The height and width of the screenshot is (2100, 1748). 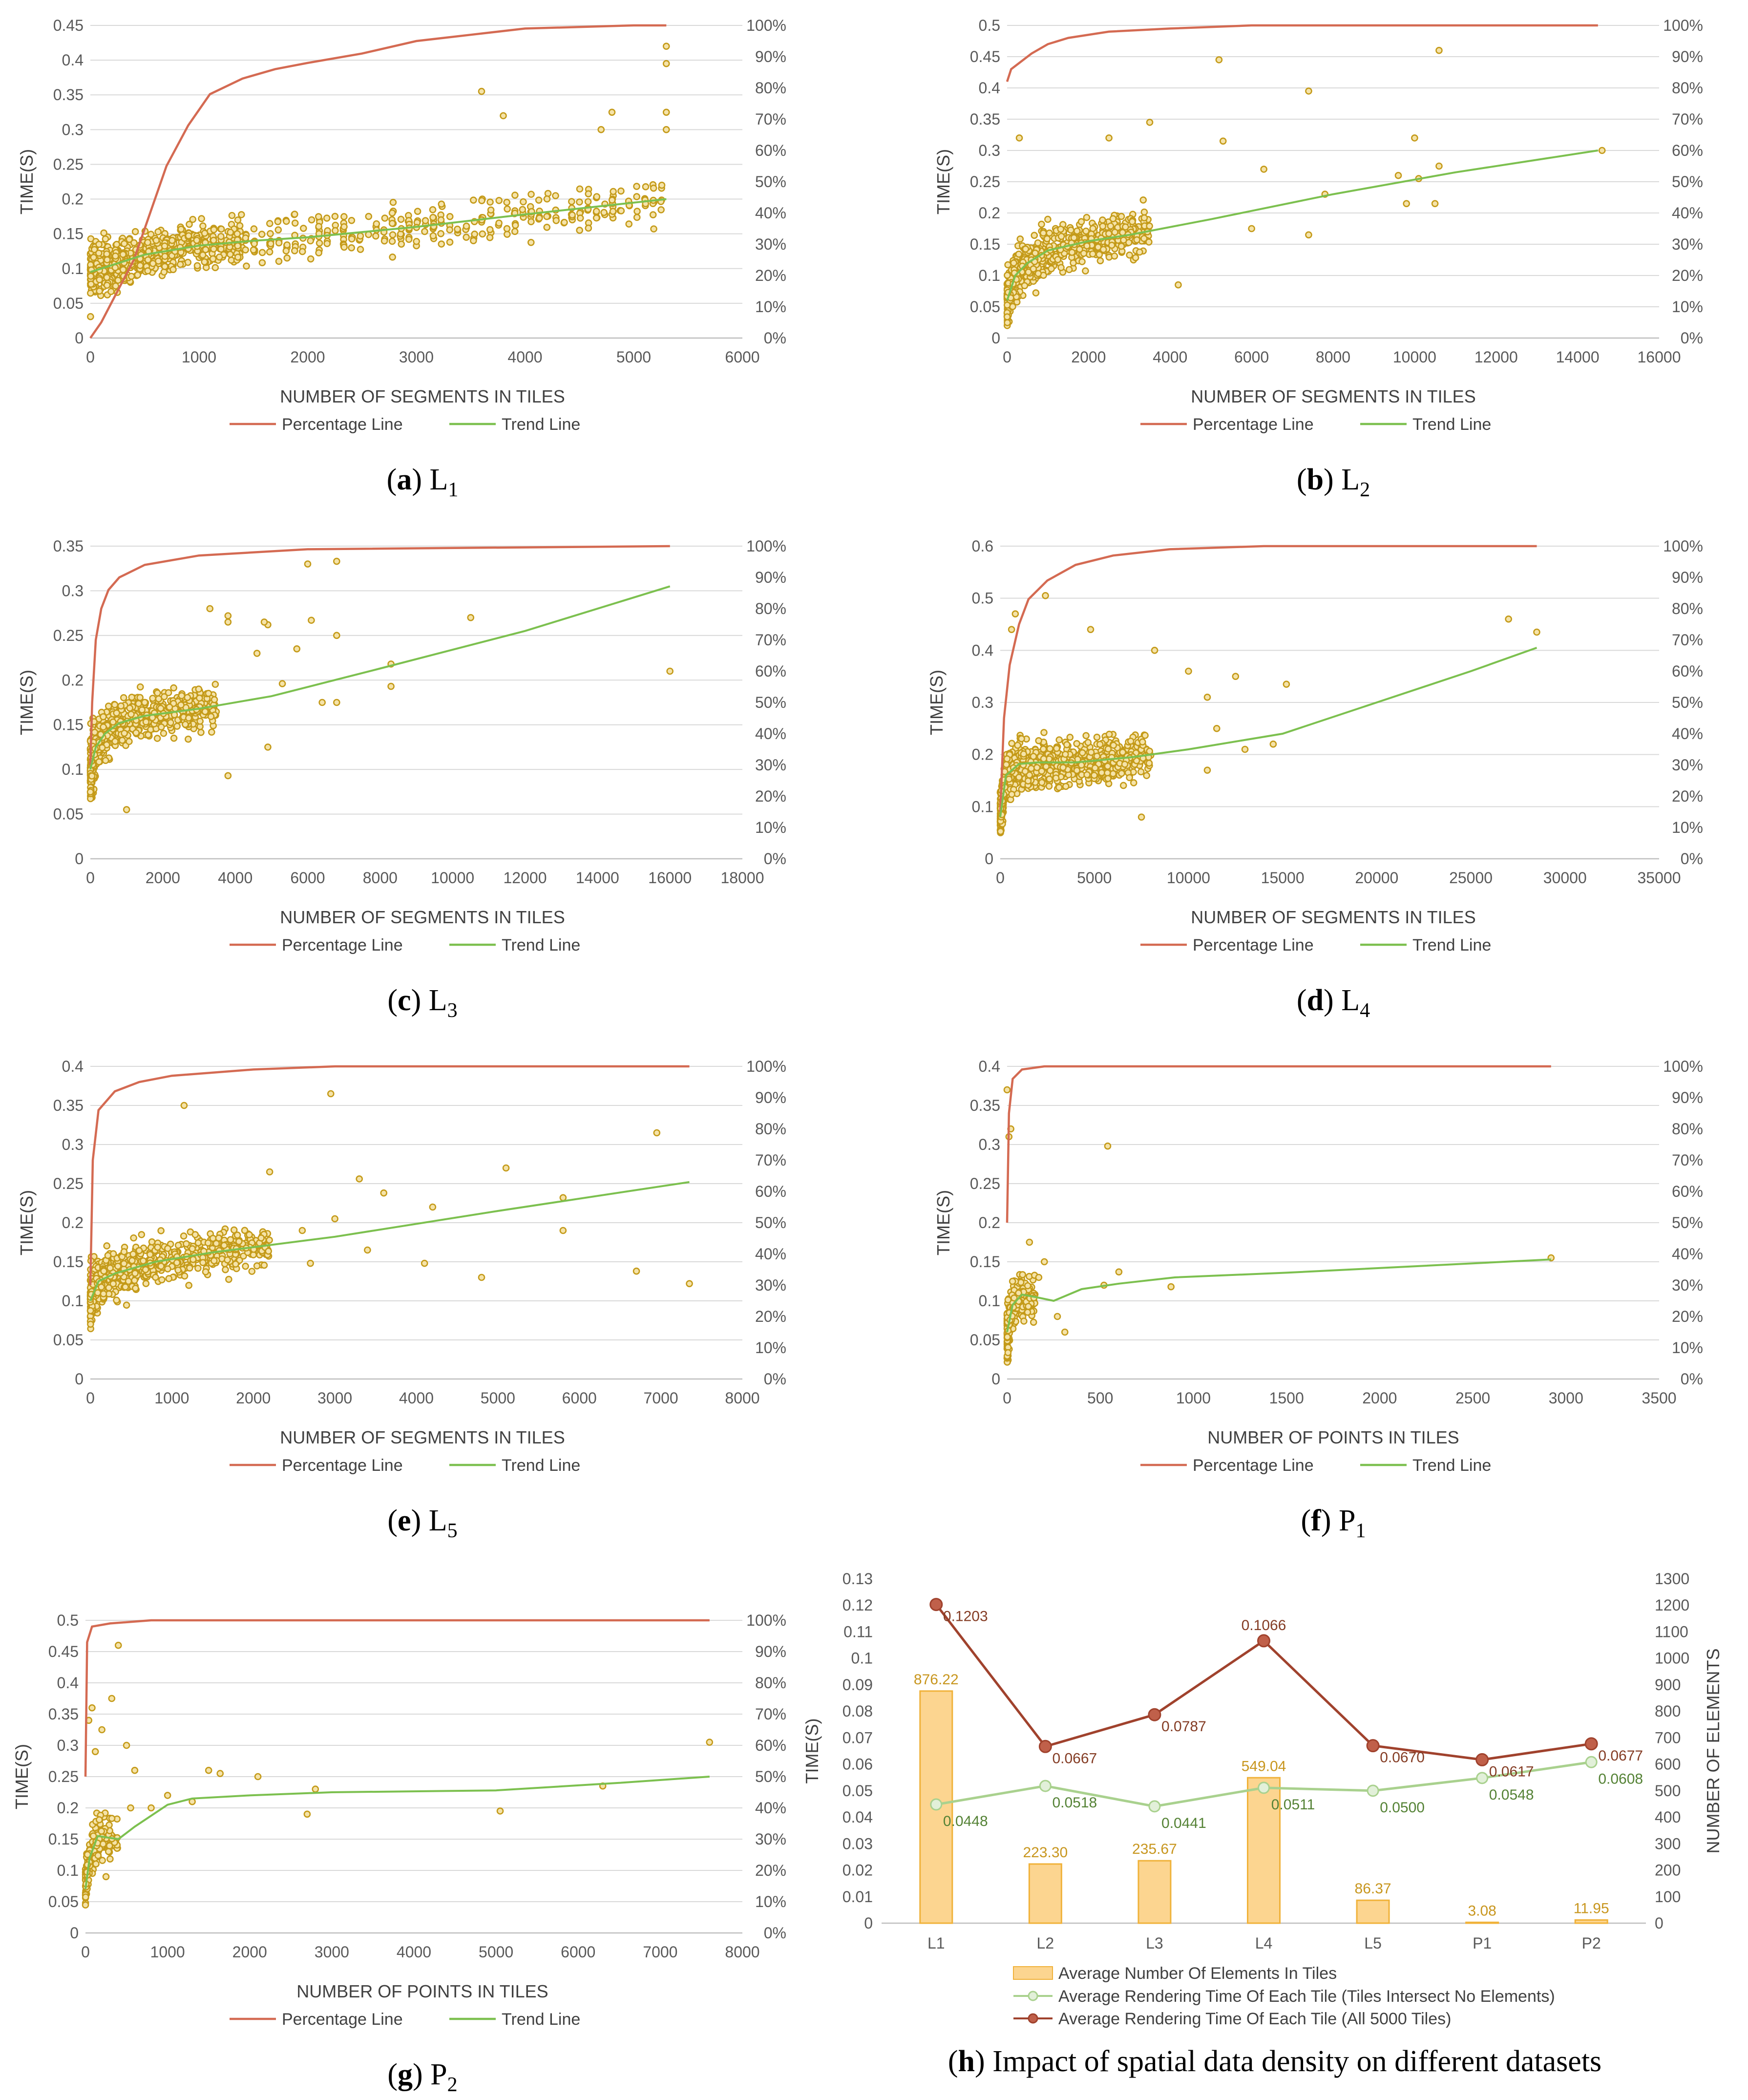 I want to click on y-tick-label: 0.4, so click(x=989, y=88).